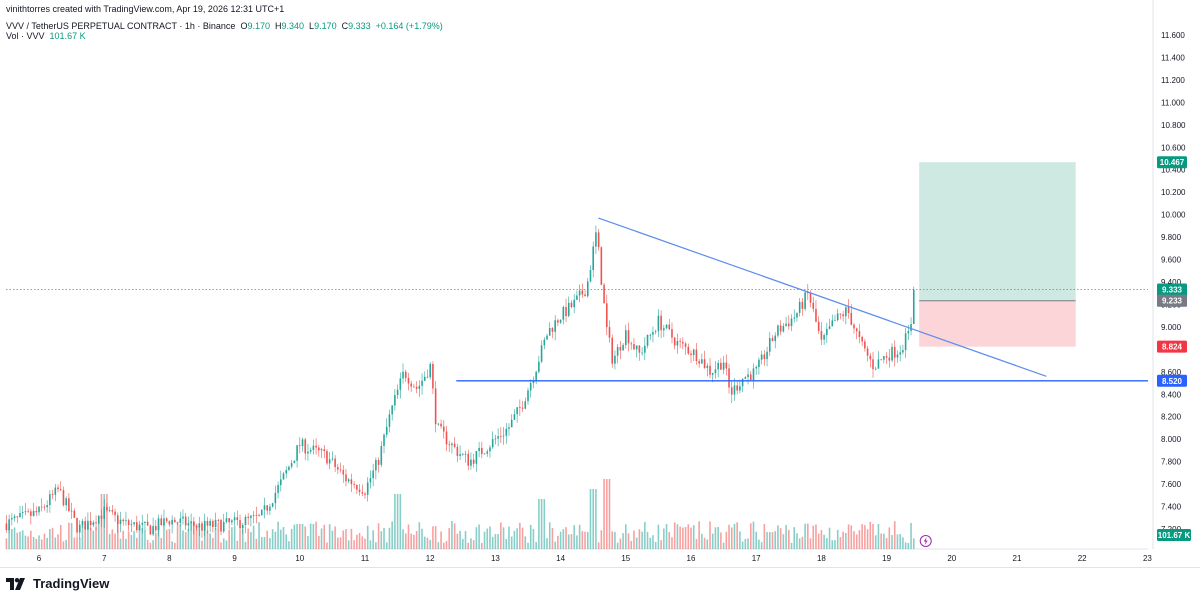  Describe the element at coordinates (560, 558) in the screenshot. I see `time-tick-label: 14` at that location.